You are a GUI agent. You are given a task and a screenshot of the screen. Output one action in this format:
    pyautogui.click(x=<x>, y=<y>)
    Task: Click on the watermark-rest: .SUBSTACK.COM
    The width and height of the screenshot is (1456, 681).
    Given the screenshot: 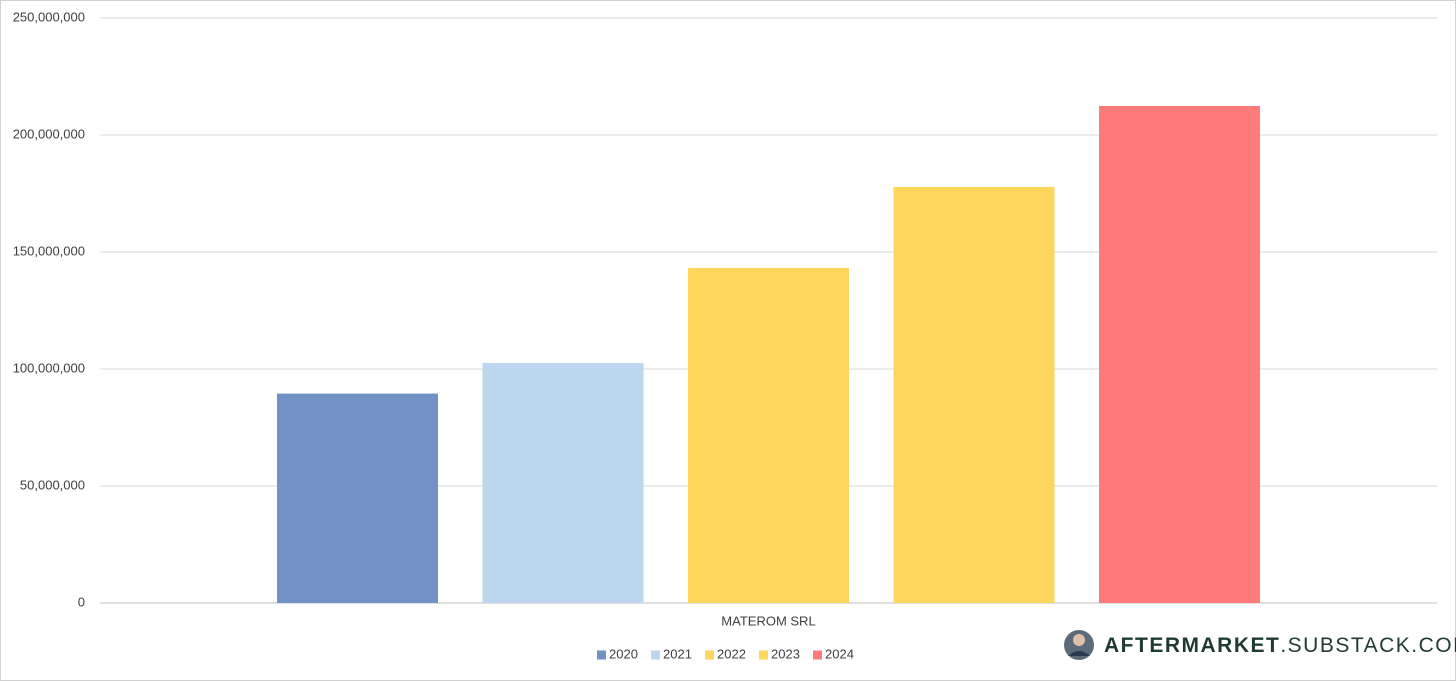 What is the action you would take?
    pyautogui.click(x=1368, y=645)
    